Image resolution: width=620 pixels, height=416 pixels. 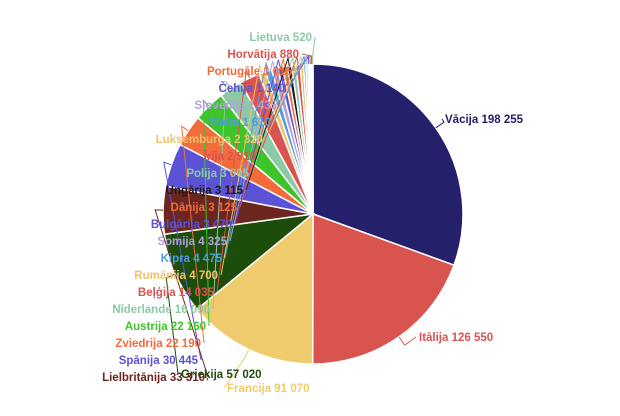 What do you see at coordinates (254, 288) in the screenshot?
I see `slice-francija` at bounding box center [254, 288].